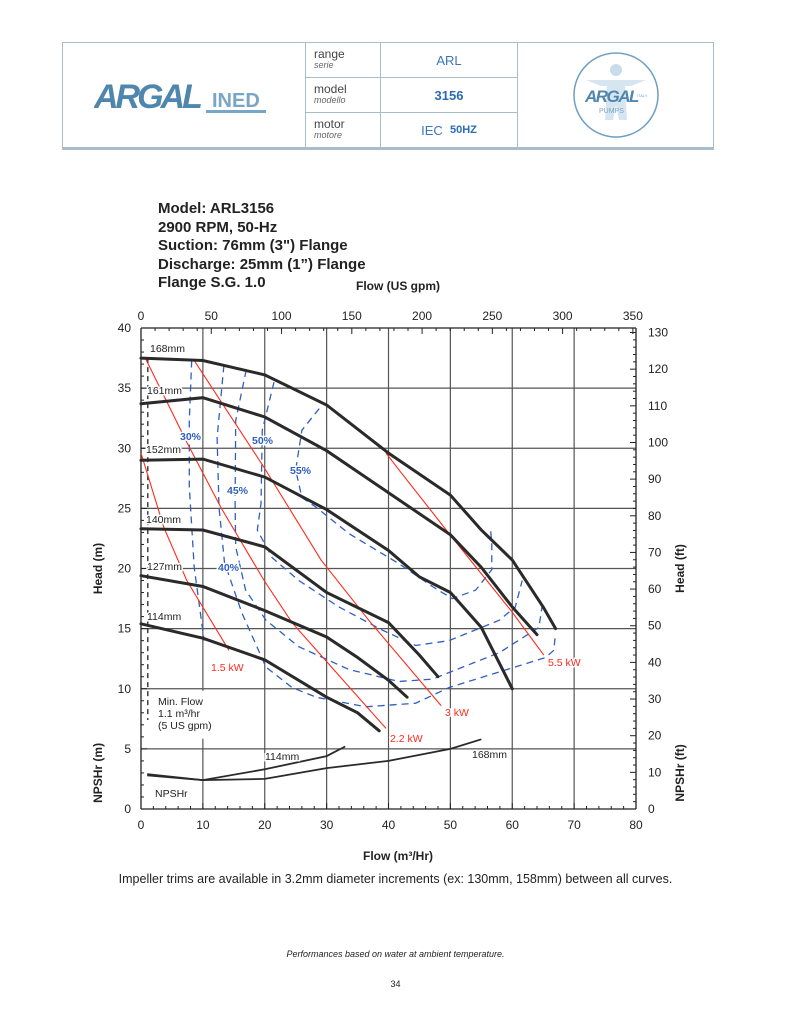  Describe the element at coordinates (611, 96) in the screenshot. I see `svg-text: ARGAL` at that location.